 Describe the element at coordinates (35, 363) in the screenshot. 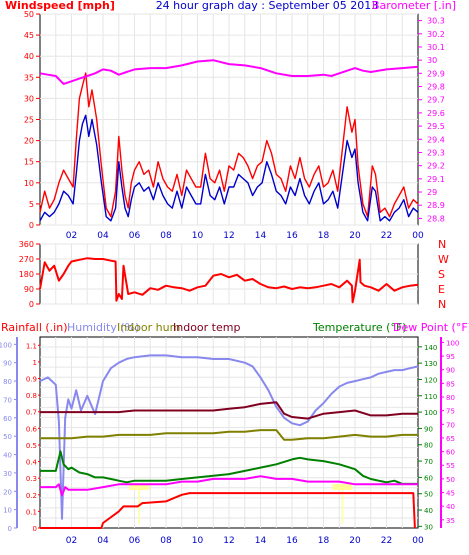

I see `rain-tick-label: 1` at that location.